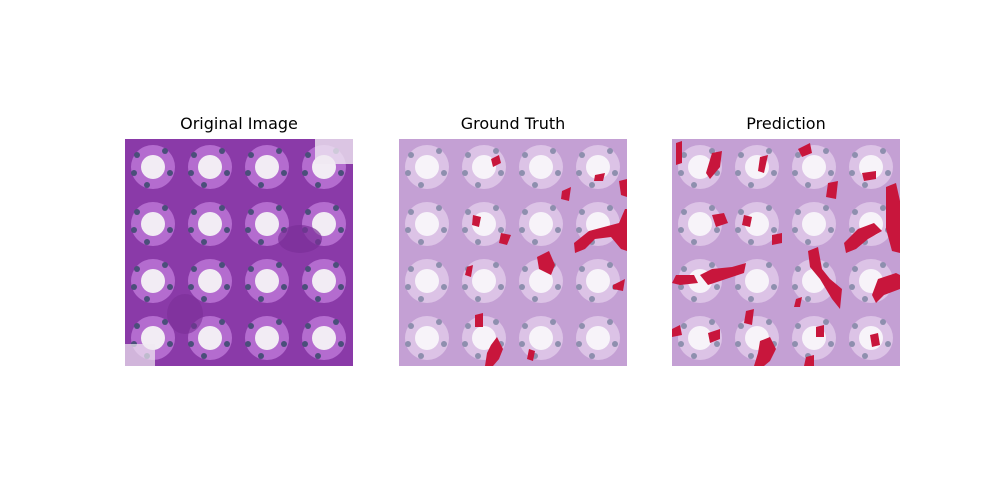  I want to click on prediction-tissue, so click(786, 252).